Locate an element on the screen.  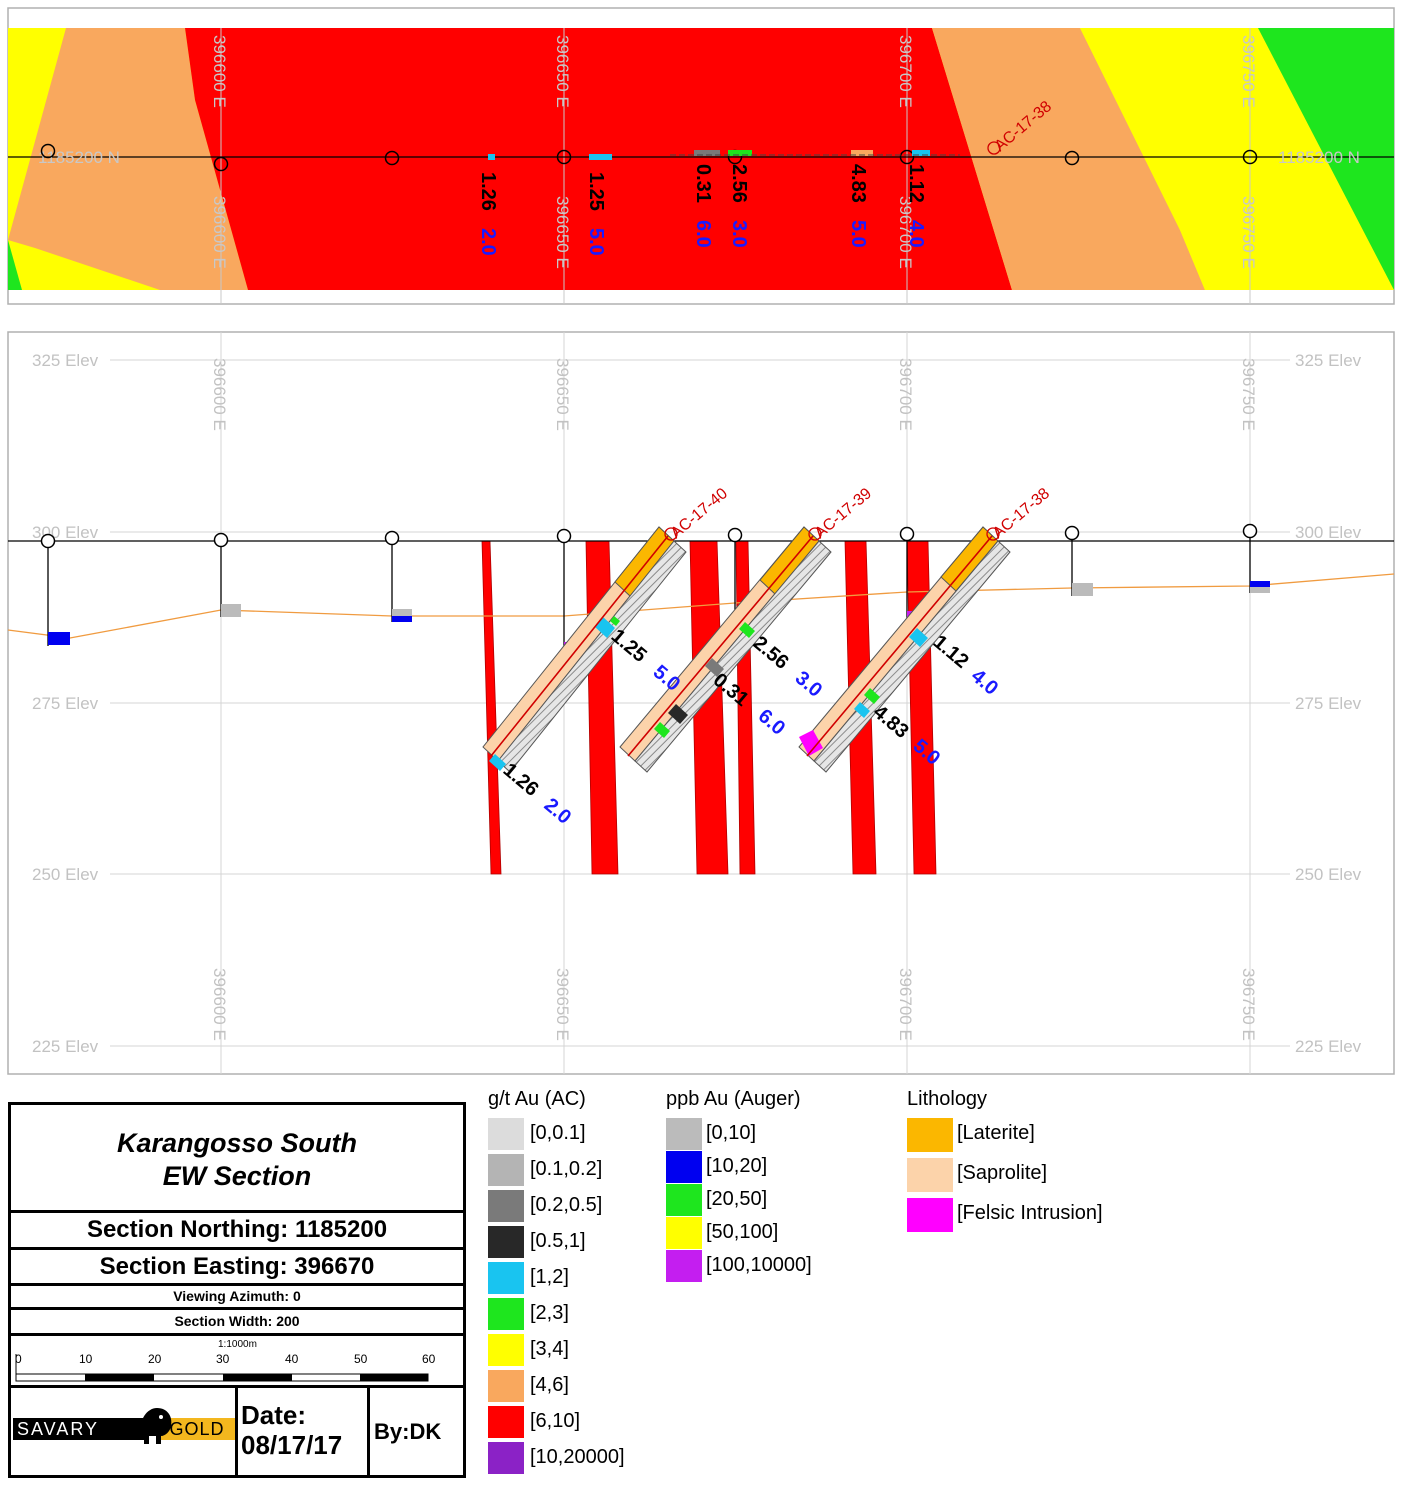
legend-label: [50,100] is located at coordinates (742, 1232).